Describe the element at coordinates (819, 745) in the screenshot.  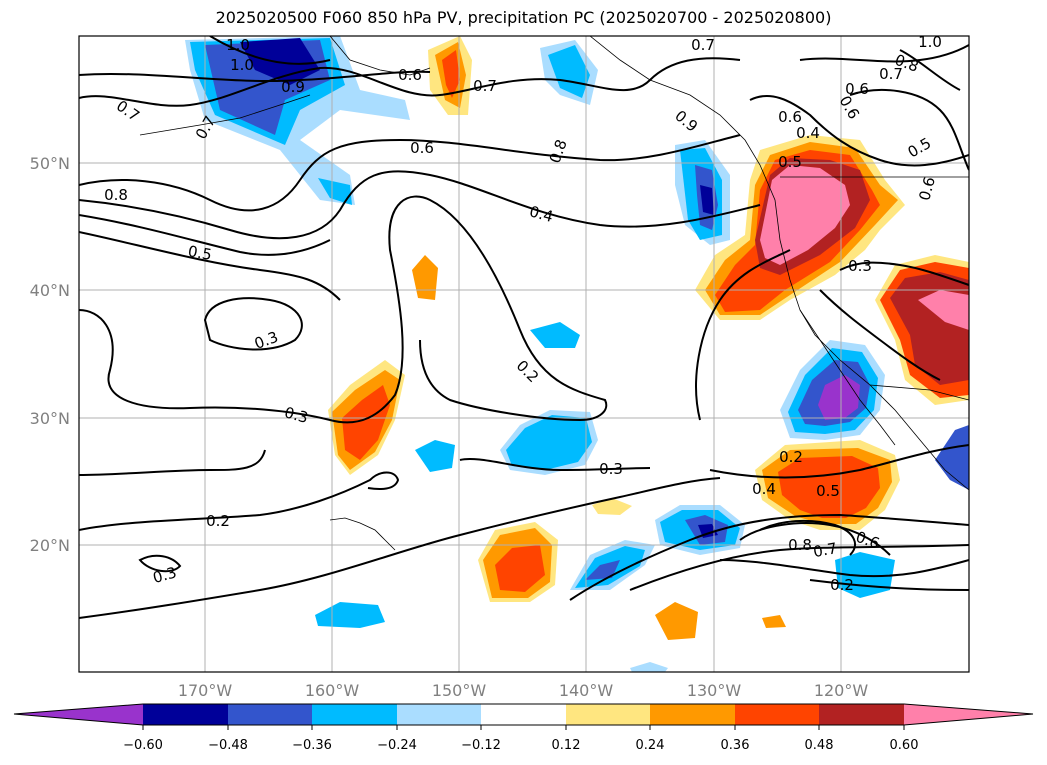
I see `colorbar-tick-label: 0.48` at that location.